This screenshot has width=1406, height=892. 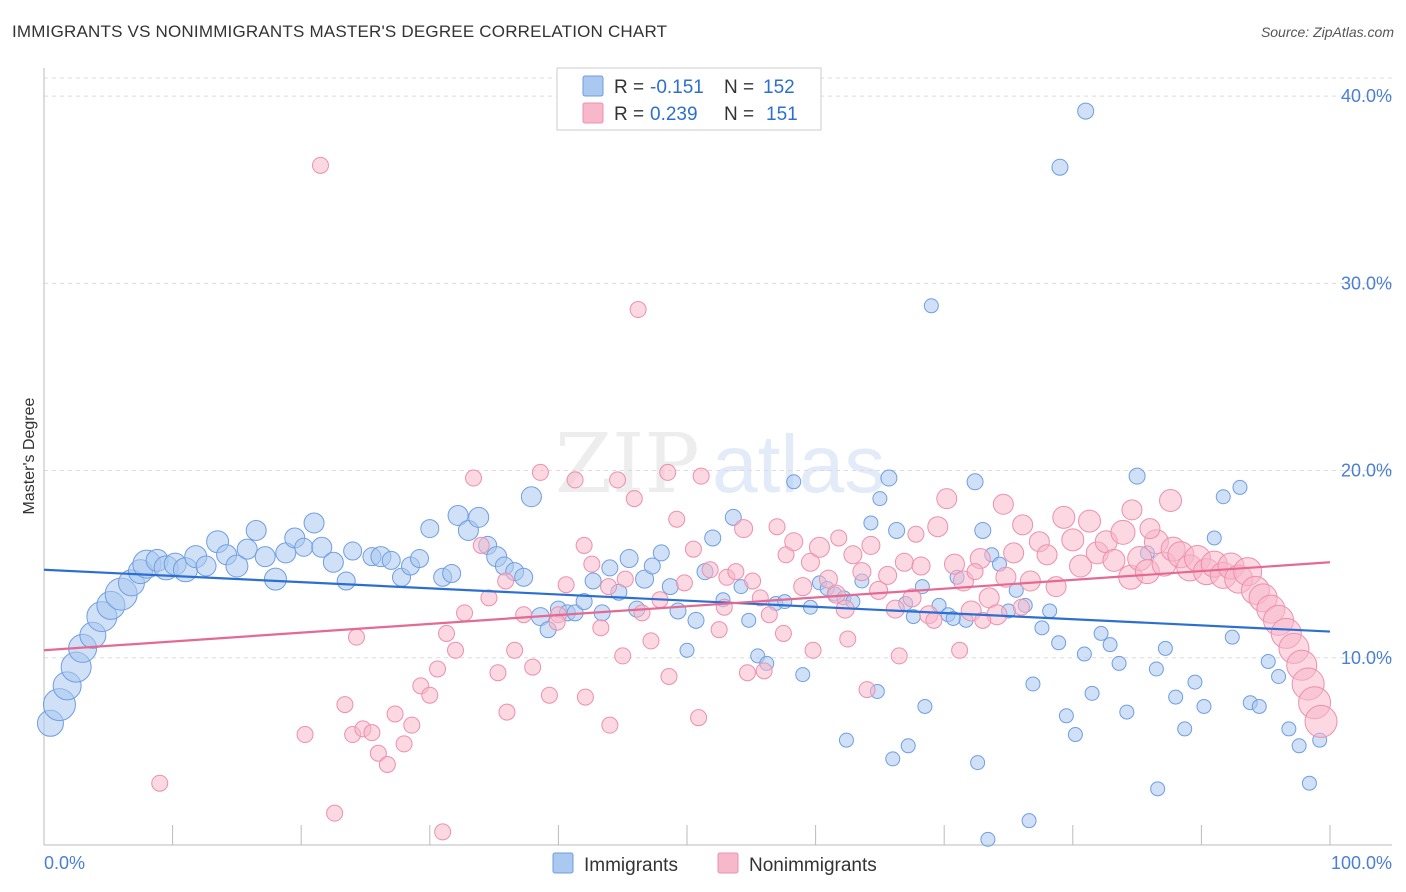 I want to click on y-tick-labels: 10.0% 20.0% 30.0% 40.0%, so click(x=1366, y=377).